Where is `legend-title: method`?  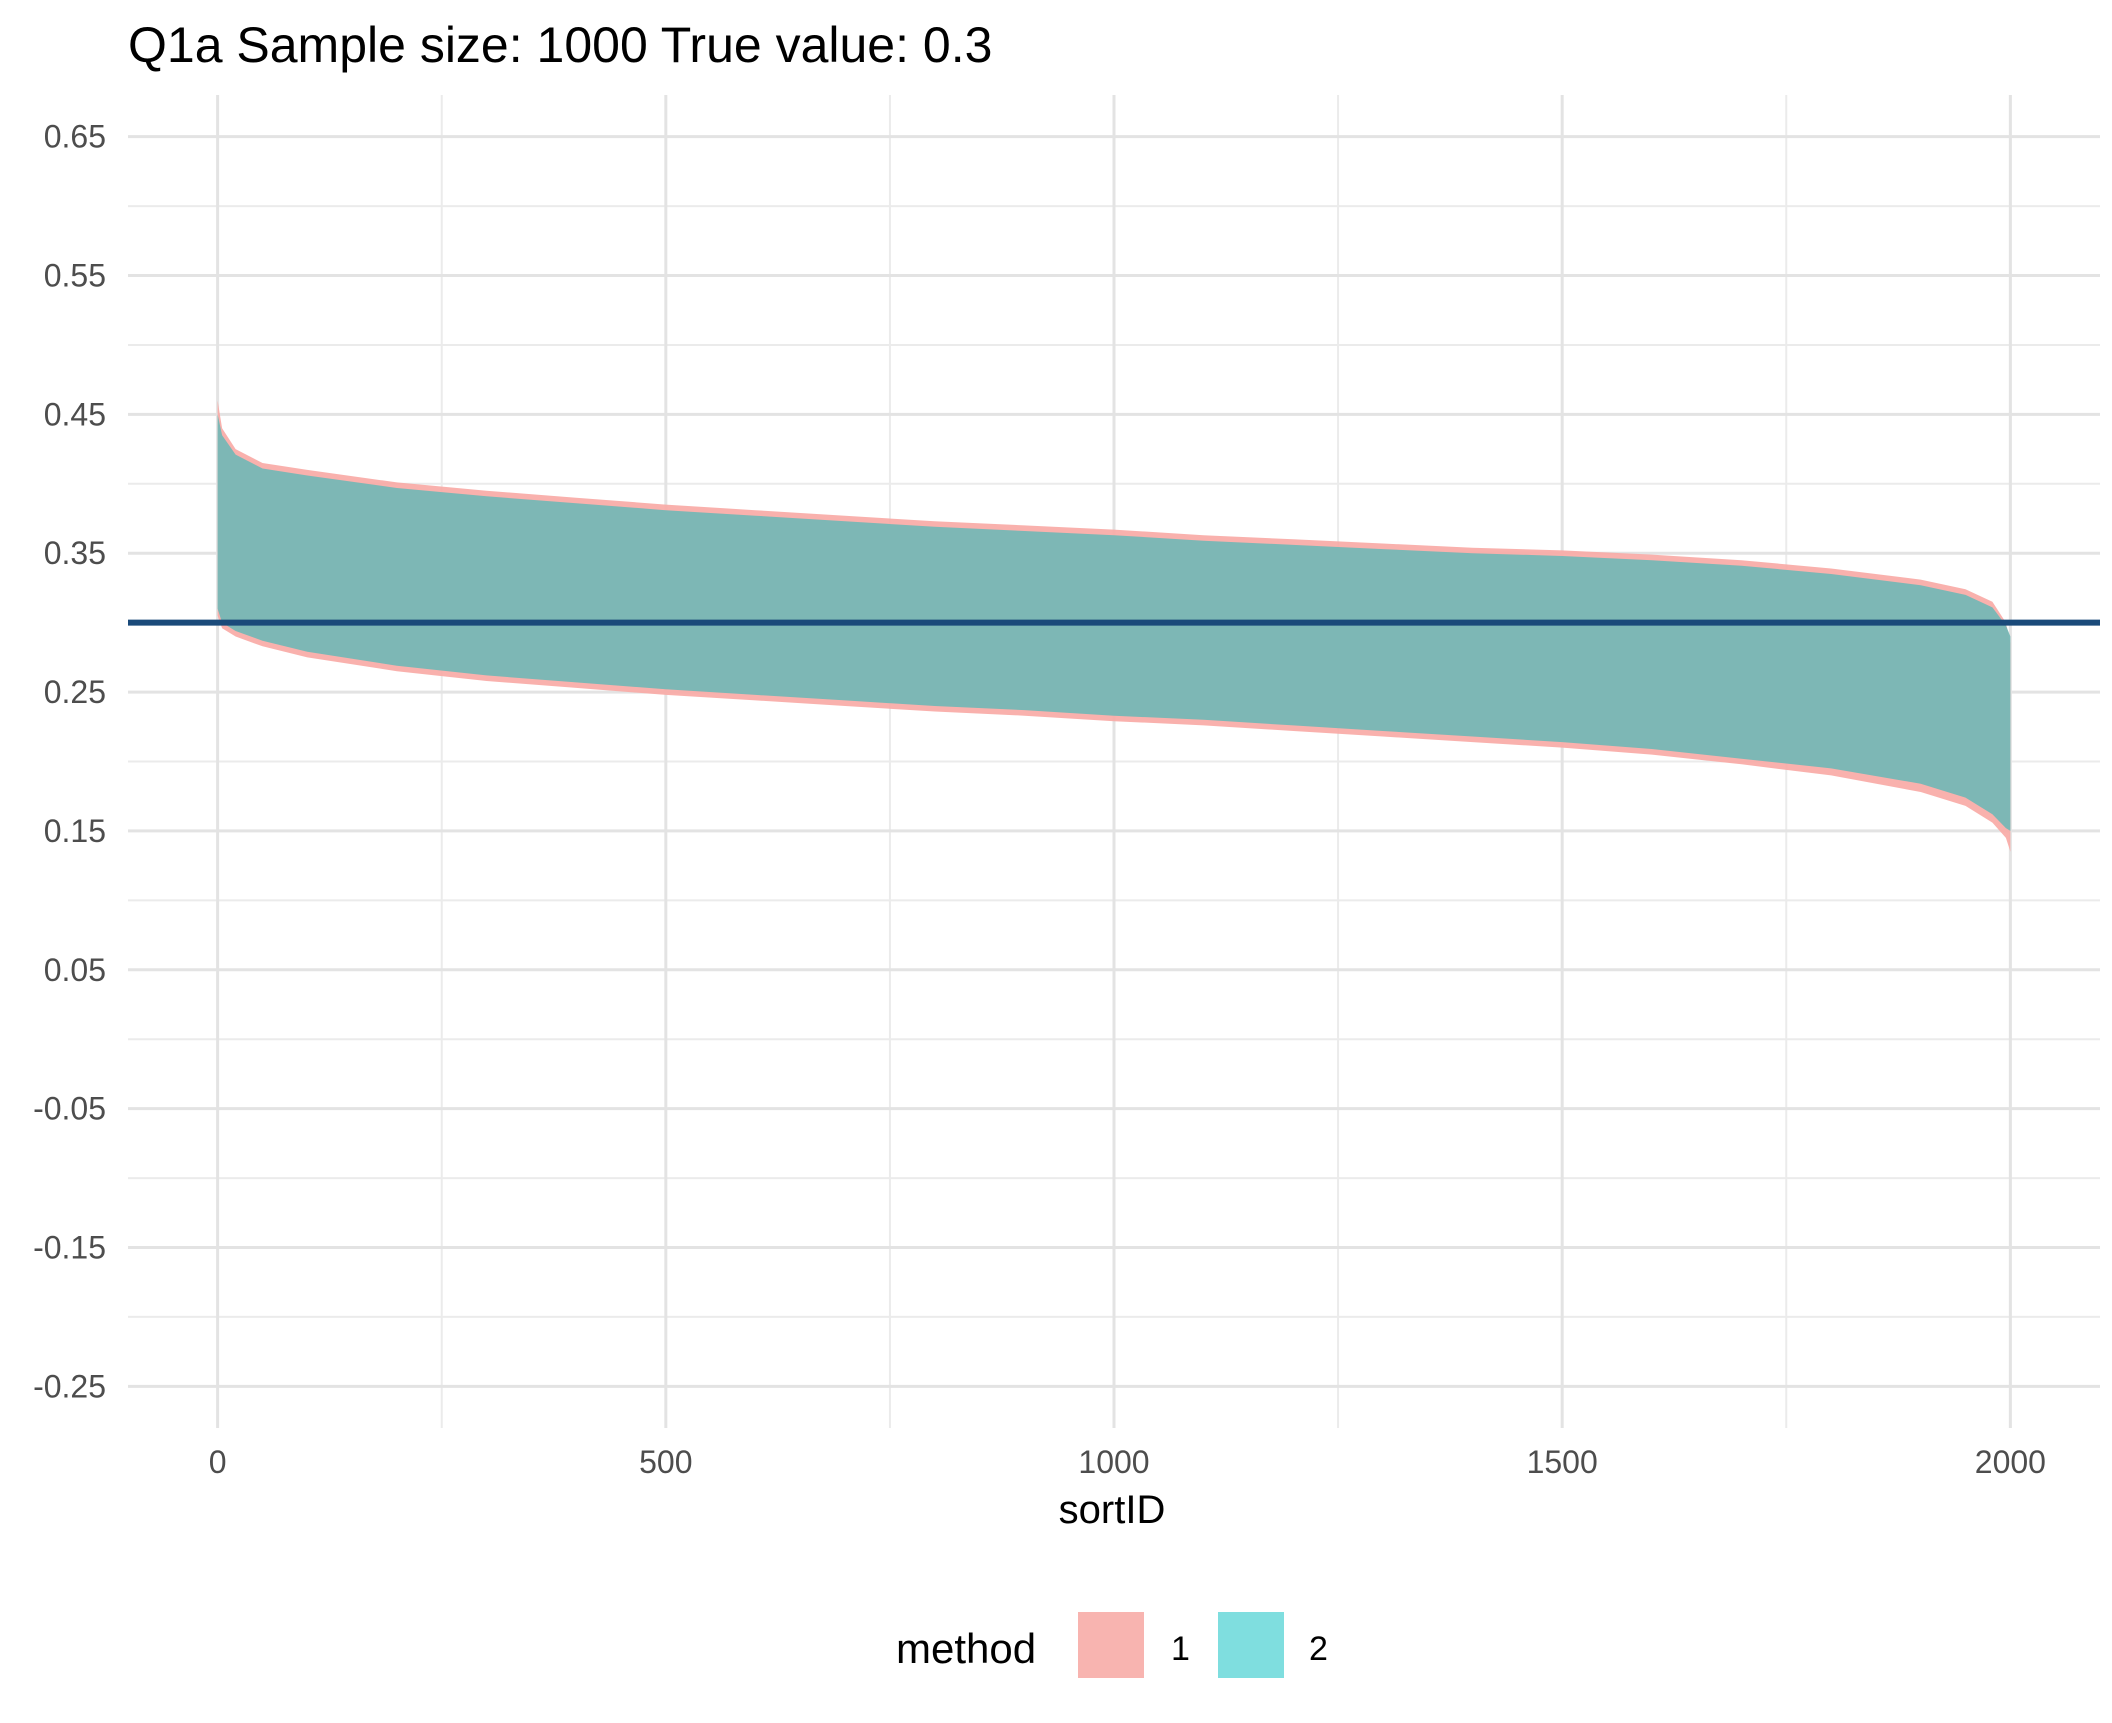
legend-title: method is located at coordinates (966, 1648).